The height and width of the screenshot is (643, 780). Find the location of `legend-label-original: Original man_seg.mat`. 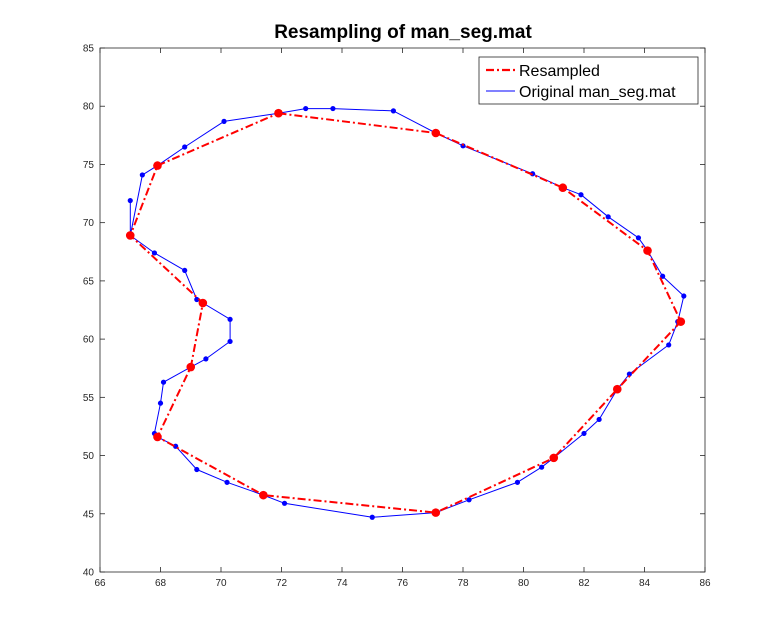

legend-label-original: Original man_seg.mat is located at coordinates (597, 92).